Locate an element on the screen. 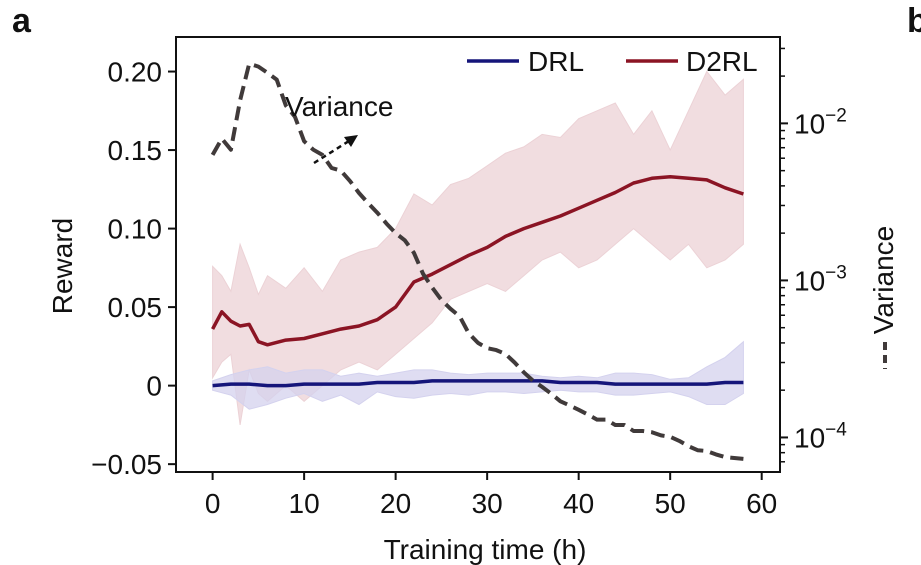 The width and height of the screenshot is (921, 565). annotation-arrow-shaft is located at coordinates (331, 152).